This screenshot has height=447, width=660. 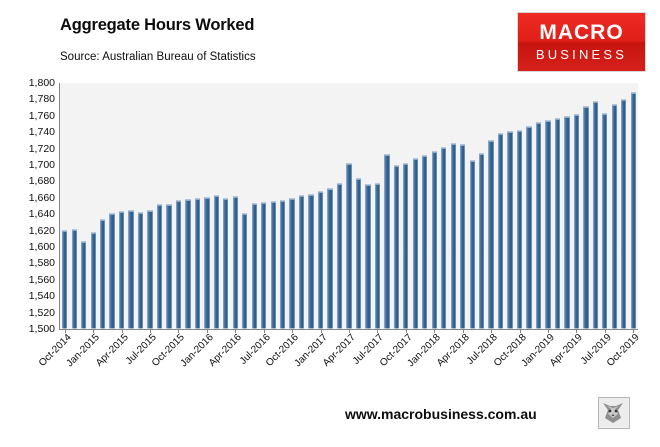 I want to click on page-title: Aggregate Hours Worked, so click(x=157, y=25).